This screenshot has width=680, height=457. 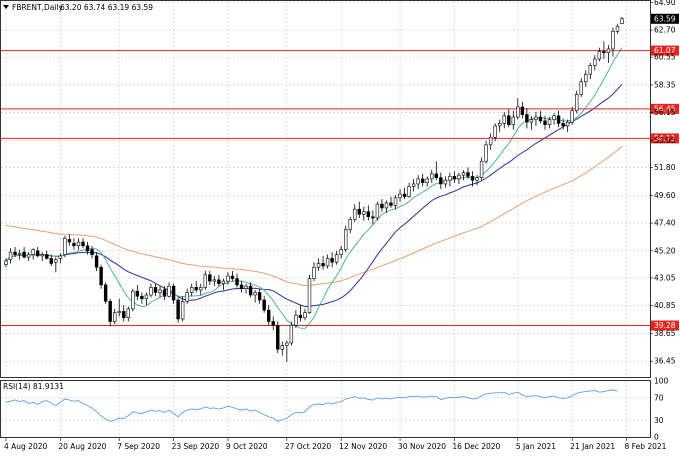 What do you see at coordinates (196, 446) in the screenshot?
I see `x-tick-label: 23 Sep 2020` at bounding box center [196, 446].